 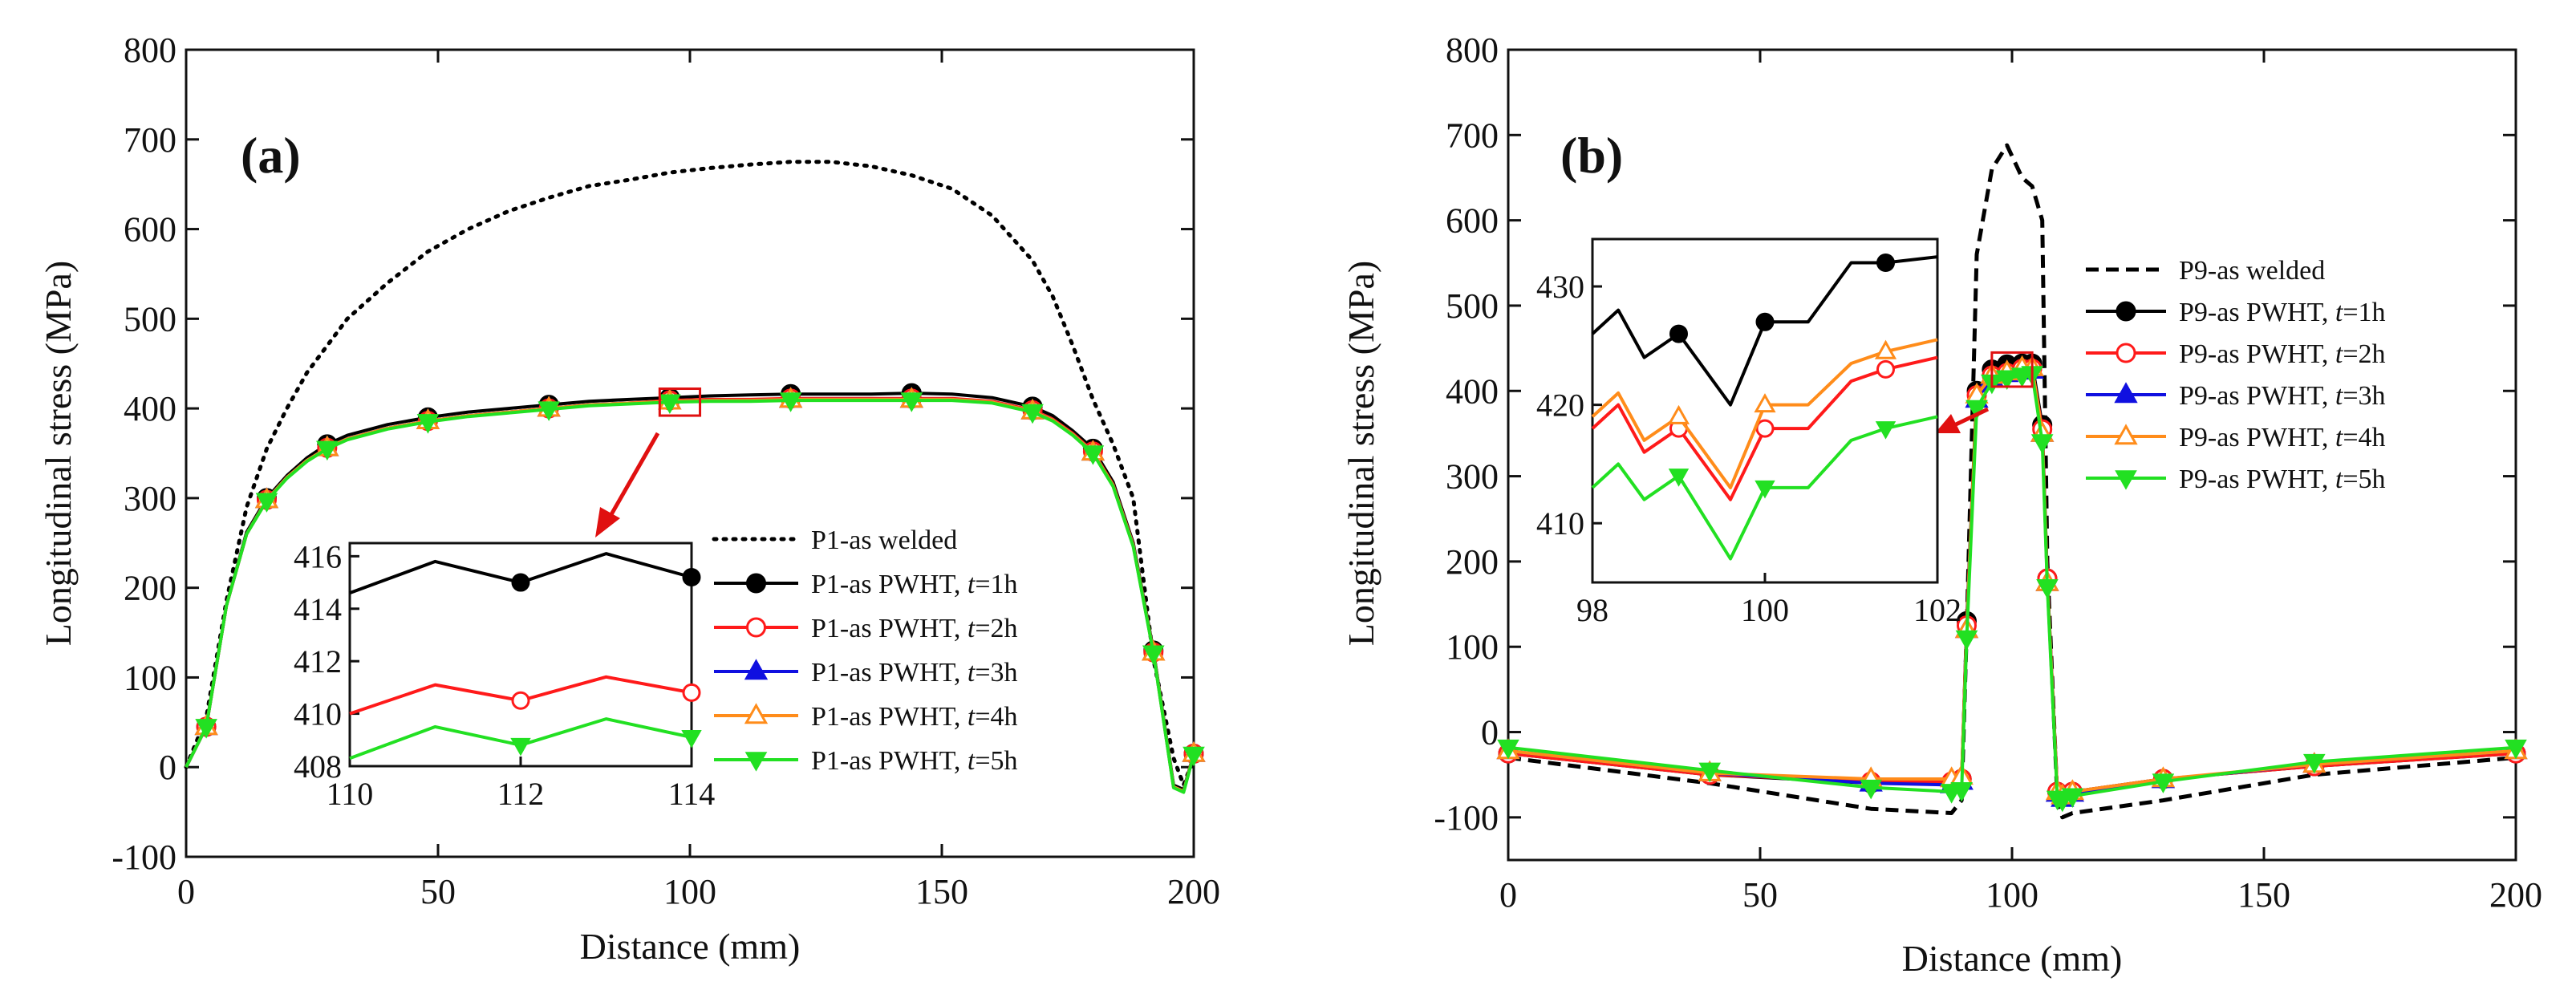 I want to click on inset-y-tick-label: 414, so click(x=318, y=609).